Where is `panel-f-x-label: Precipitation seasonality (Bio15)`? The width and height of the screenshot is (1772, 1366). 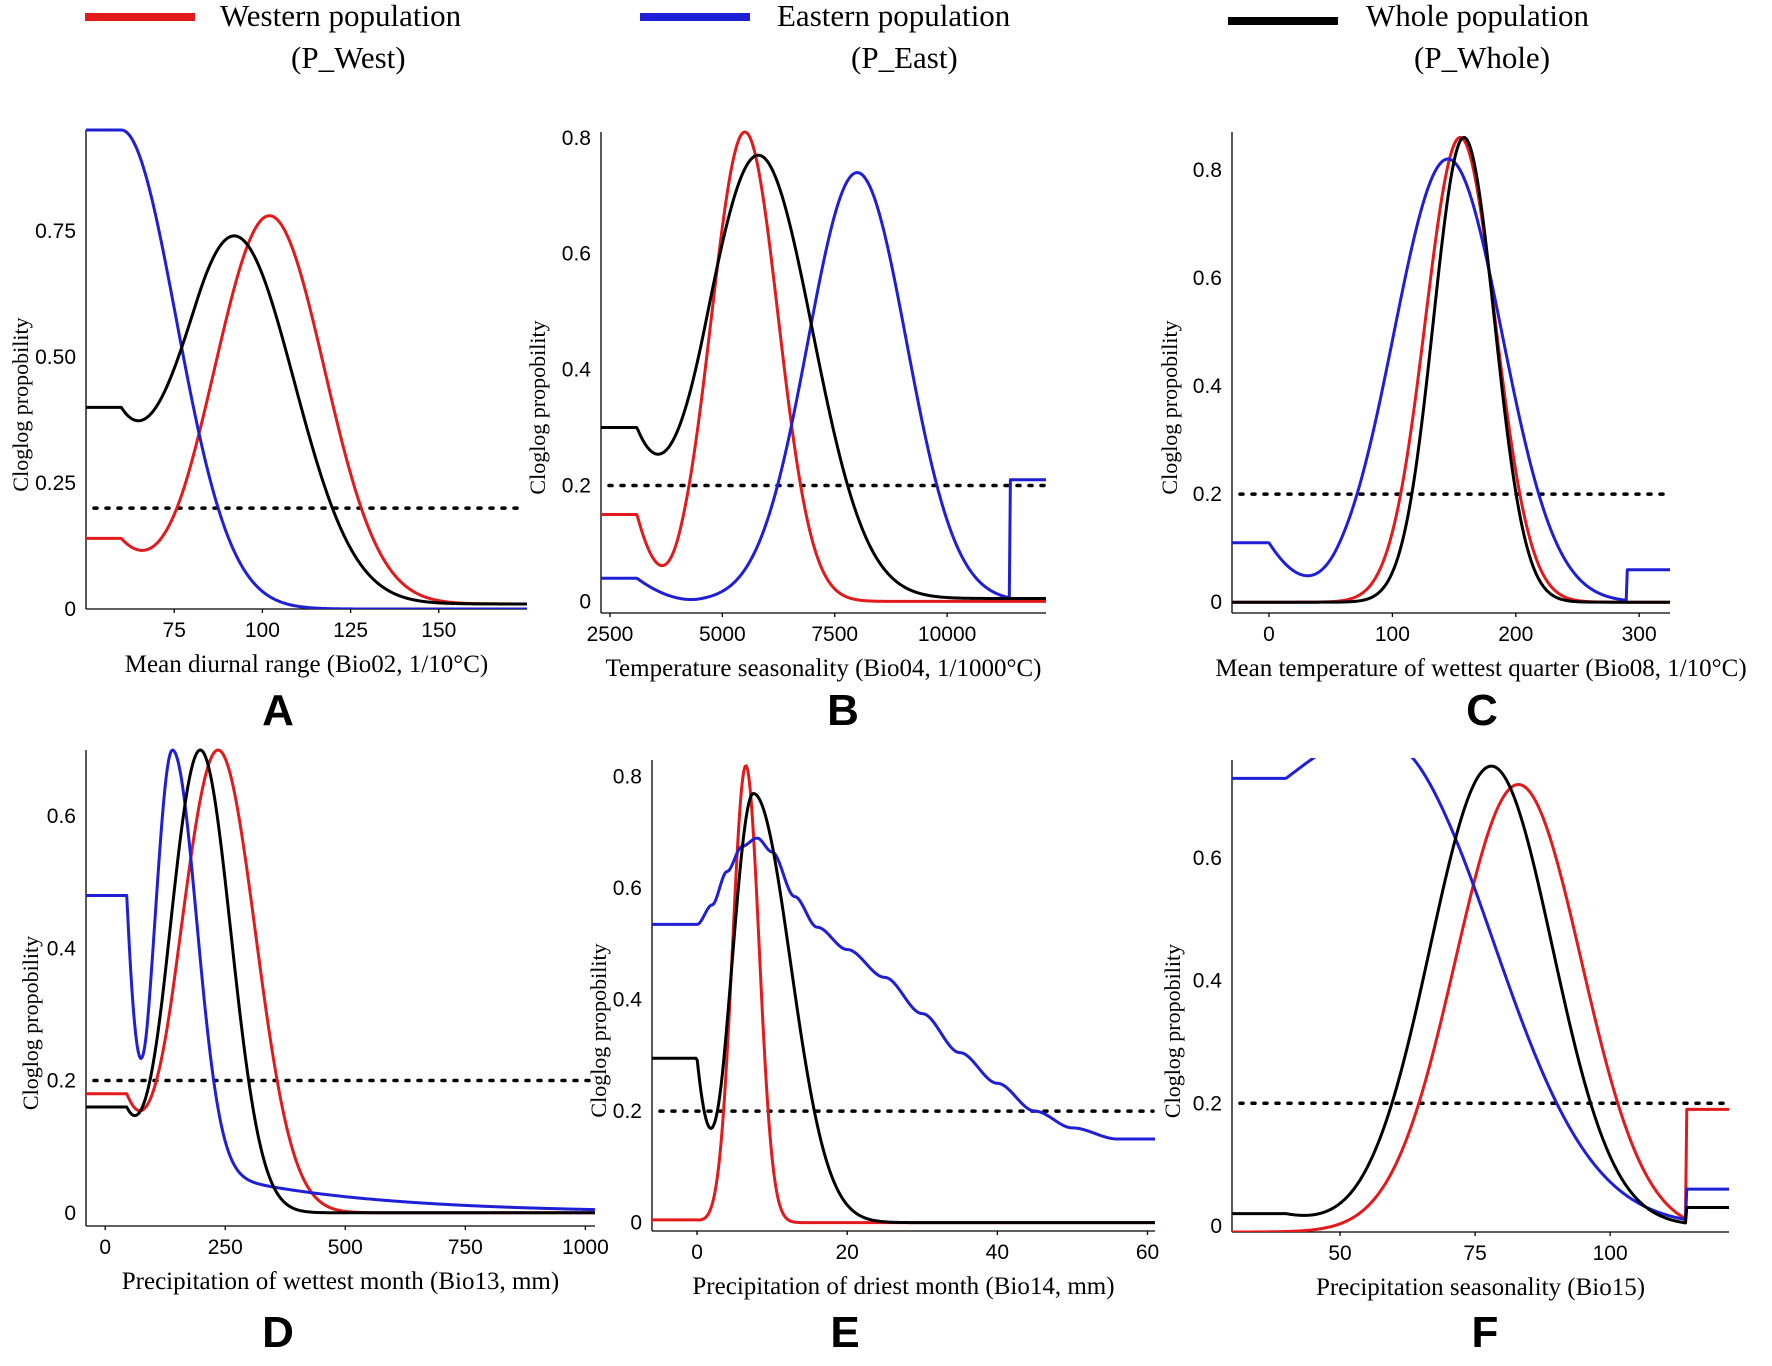 panel-f-x-label: Precipitation seasonality (Bio15) is located at coordinates (1480, 1287).